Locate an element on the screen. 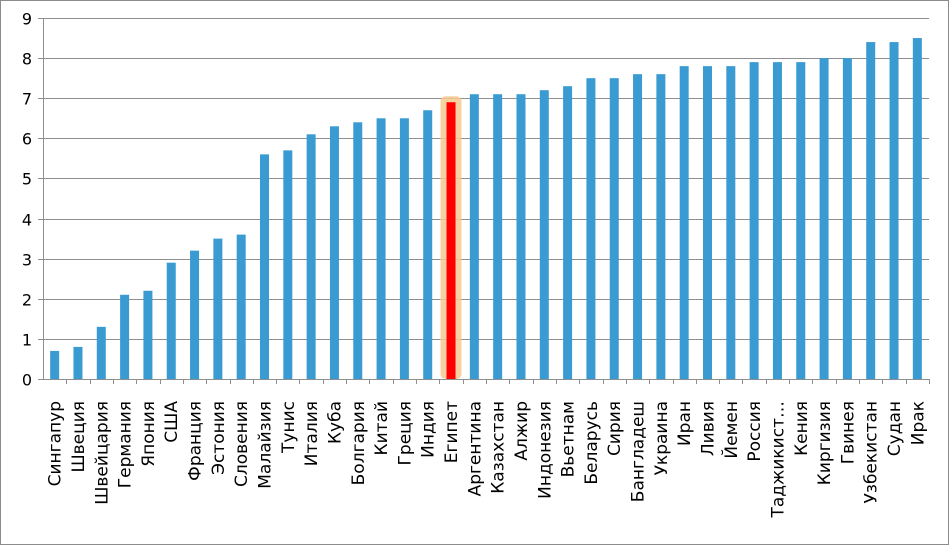 The image size is (949, 548). x-tick-label-4: Япония is located at coordinates (149, 434).